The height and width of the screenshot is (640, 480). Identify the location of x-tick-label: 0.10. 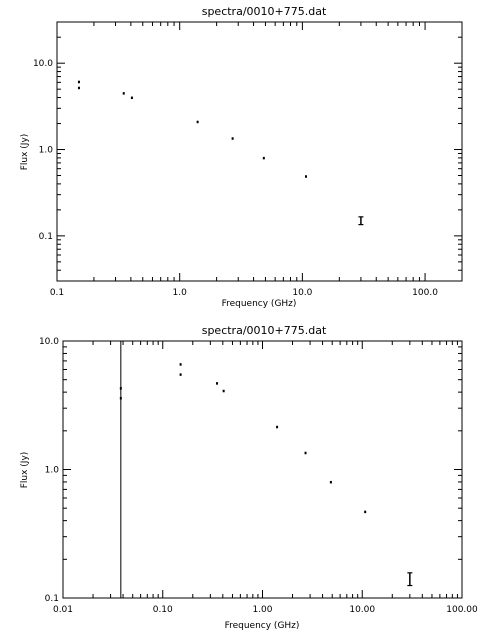
(163, 610).